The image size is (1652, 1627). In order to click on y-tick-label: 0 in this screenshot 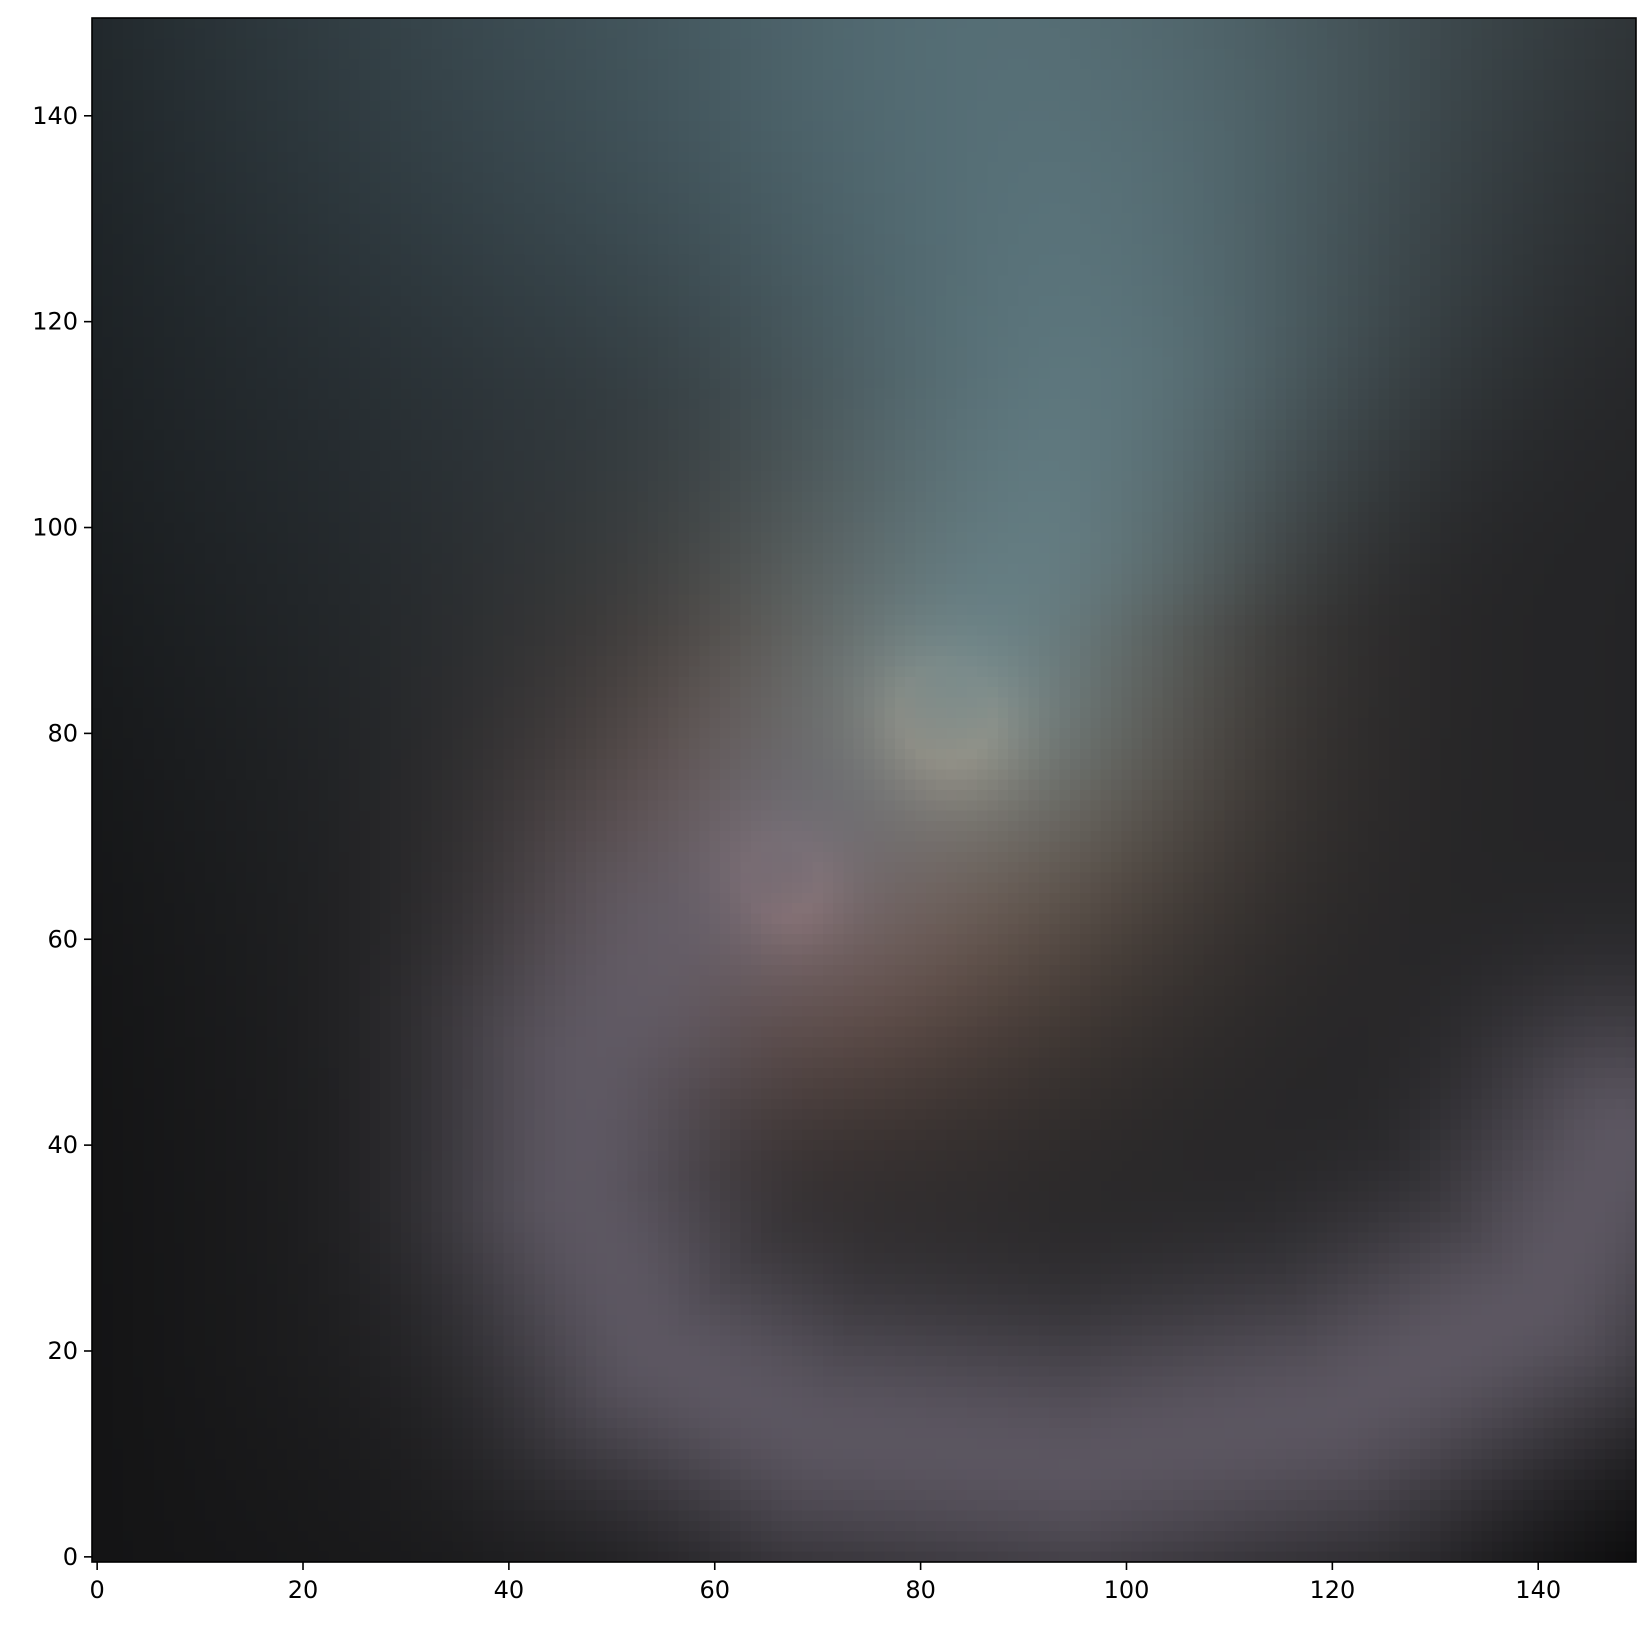, I will do `click(70, 1557)`.